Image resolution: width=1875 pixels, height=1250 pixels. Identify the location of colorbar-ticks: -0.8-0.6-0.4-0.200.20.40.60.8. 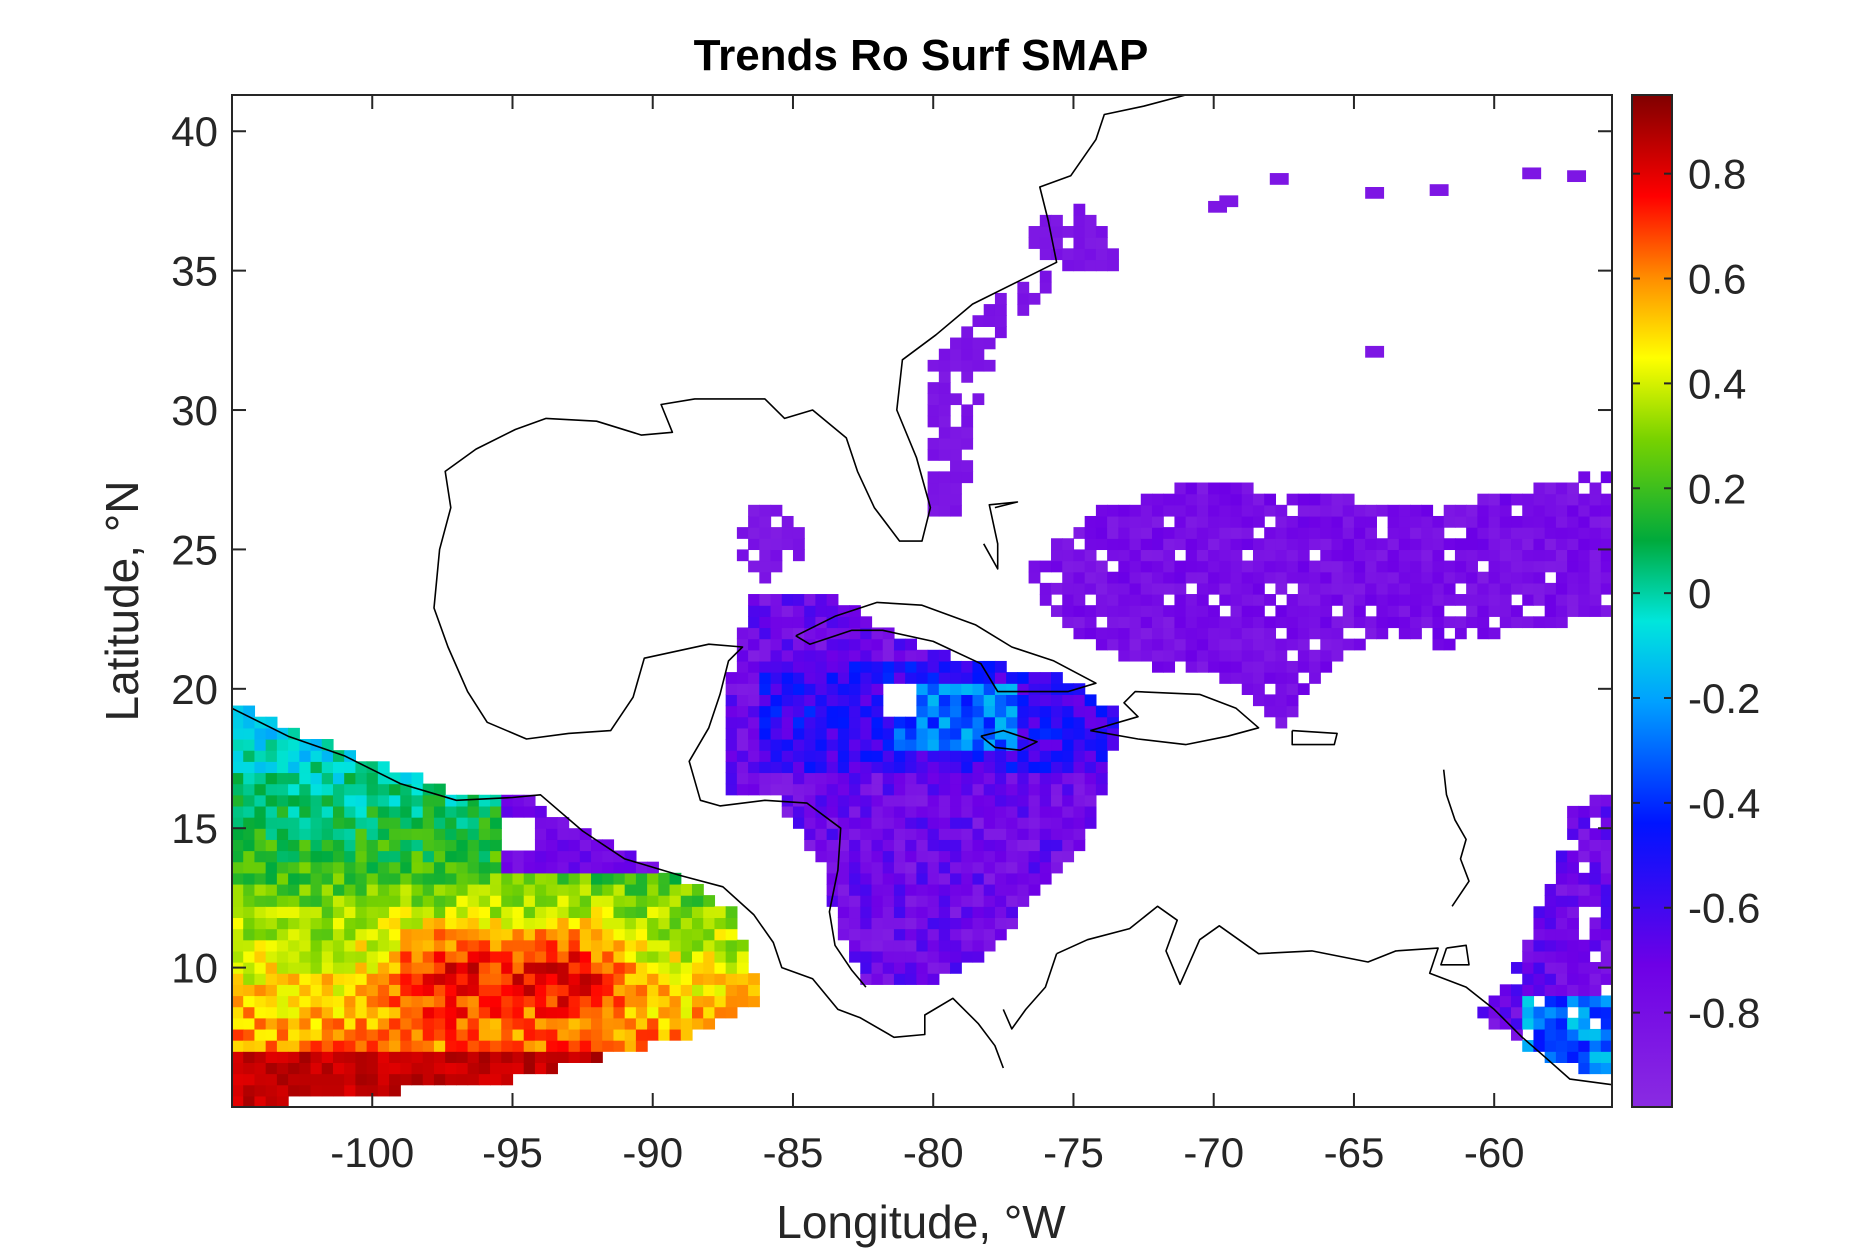
(1696, 594).